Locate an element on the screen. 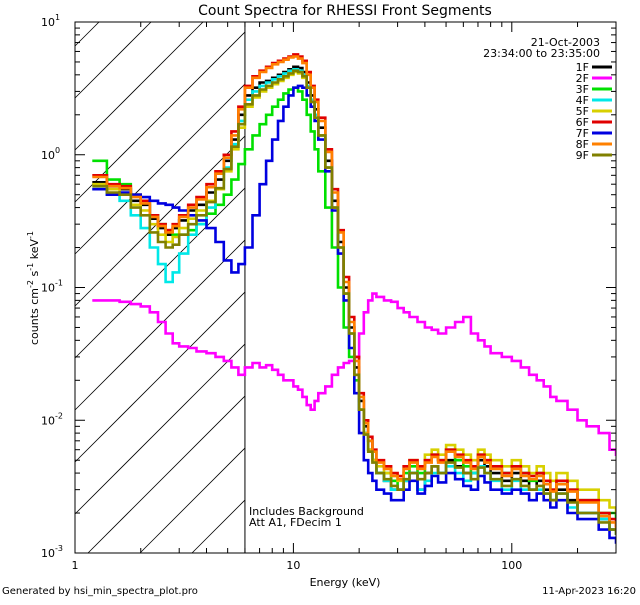 This screenshot has width=640, height=605. legend-label-1f: 1F is located at coordinates (582, 67).